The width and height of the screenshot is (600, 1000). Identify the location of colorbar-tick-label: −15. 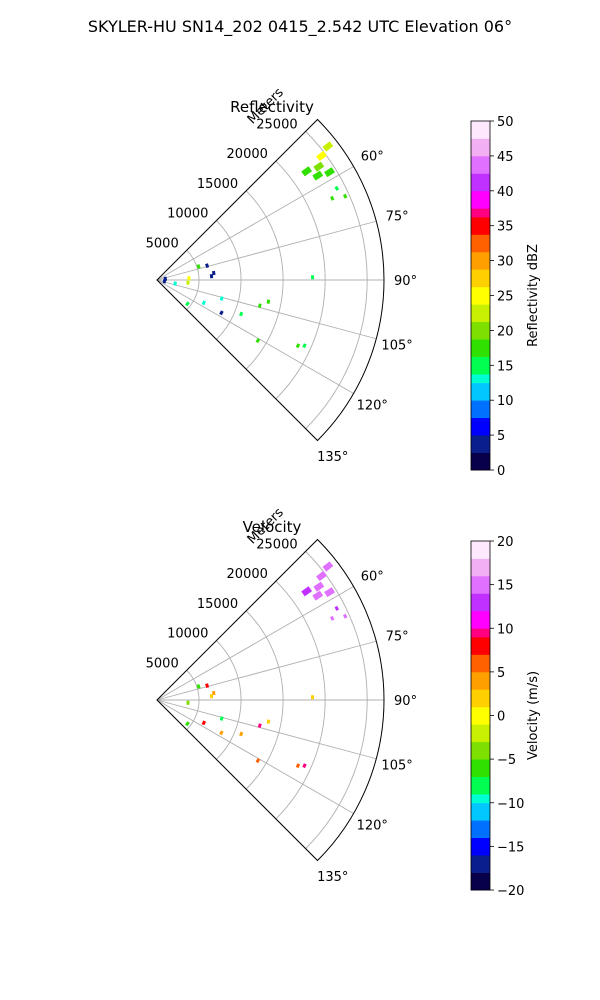
(510, 847).